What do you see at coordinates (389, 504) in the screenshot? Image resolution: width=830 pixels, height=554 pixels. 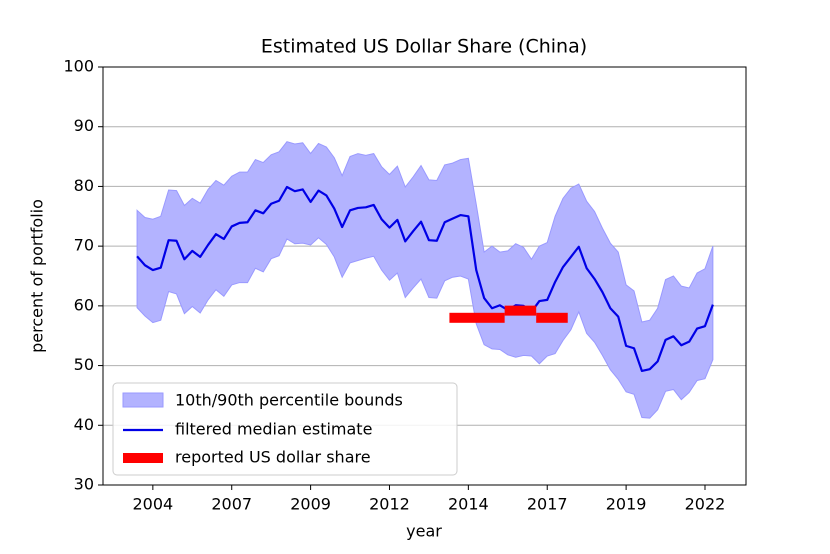 I see `x-tick-label: 2012` at bounding box center [389, 504].